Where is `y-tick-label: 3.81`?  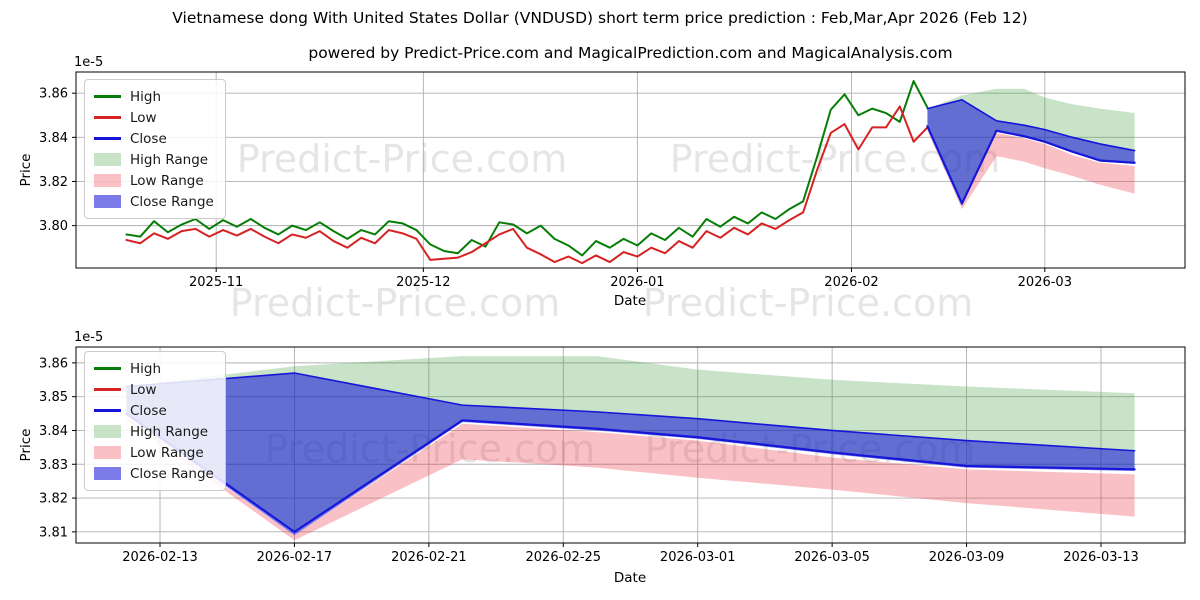
y-tick-label: 3.81 is located at coordinates (53, 532).